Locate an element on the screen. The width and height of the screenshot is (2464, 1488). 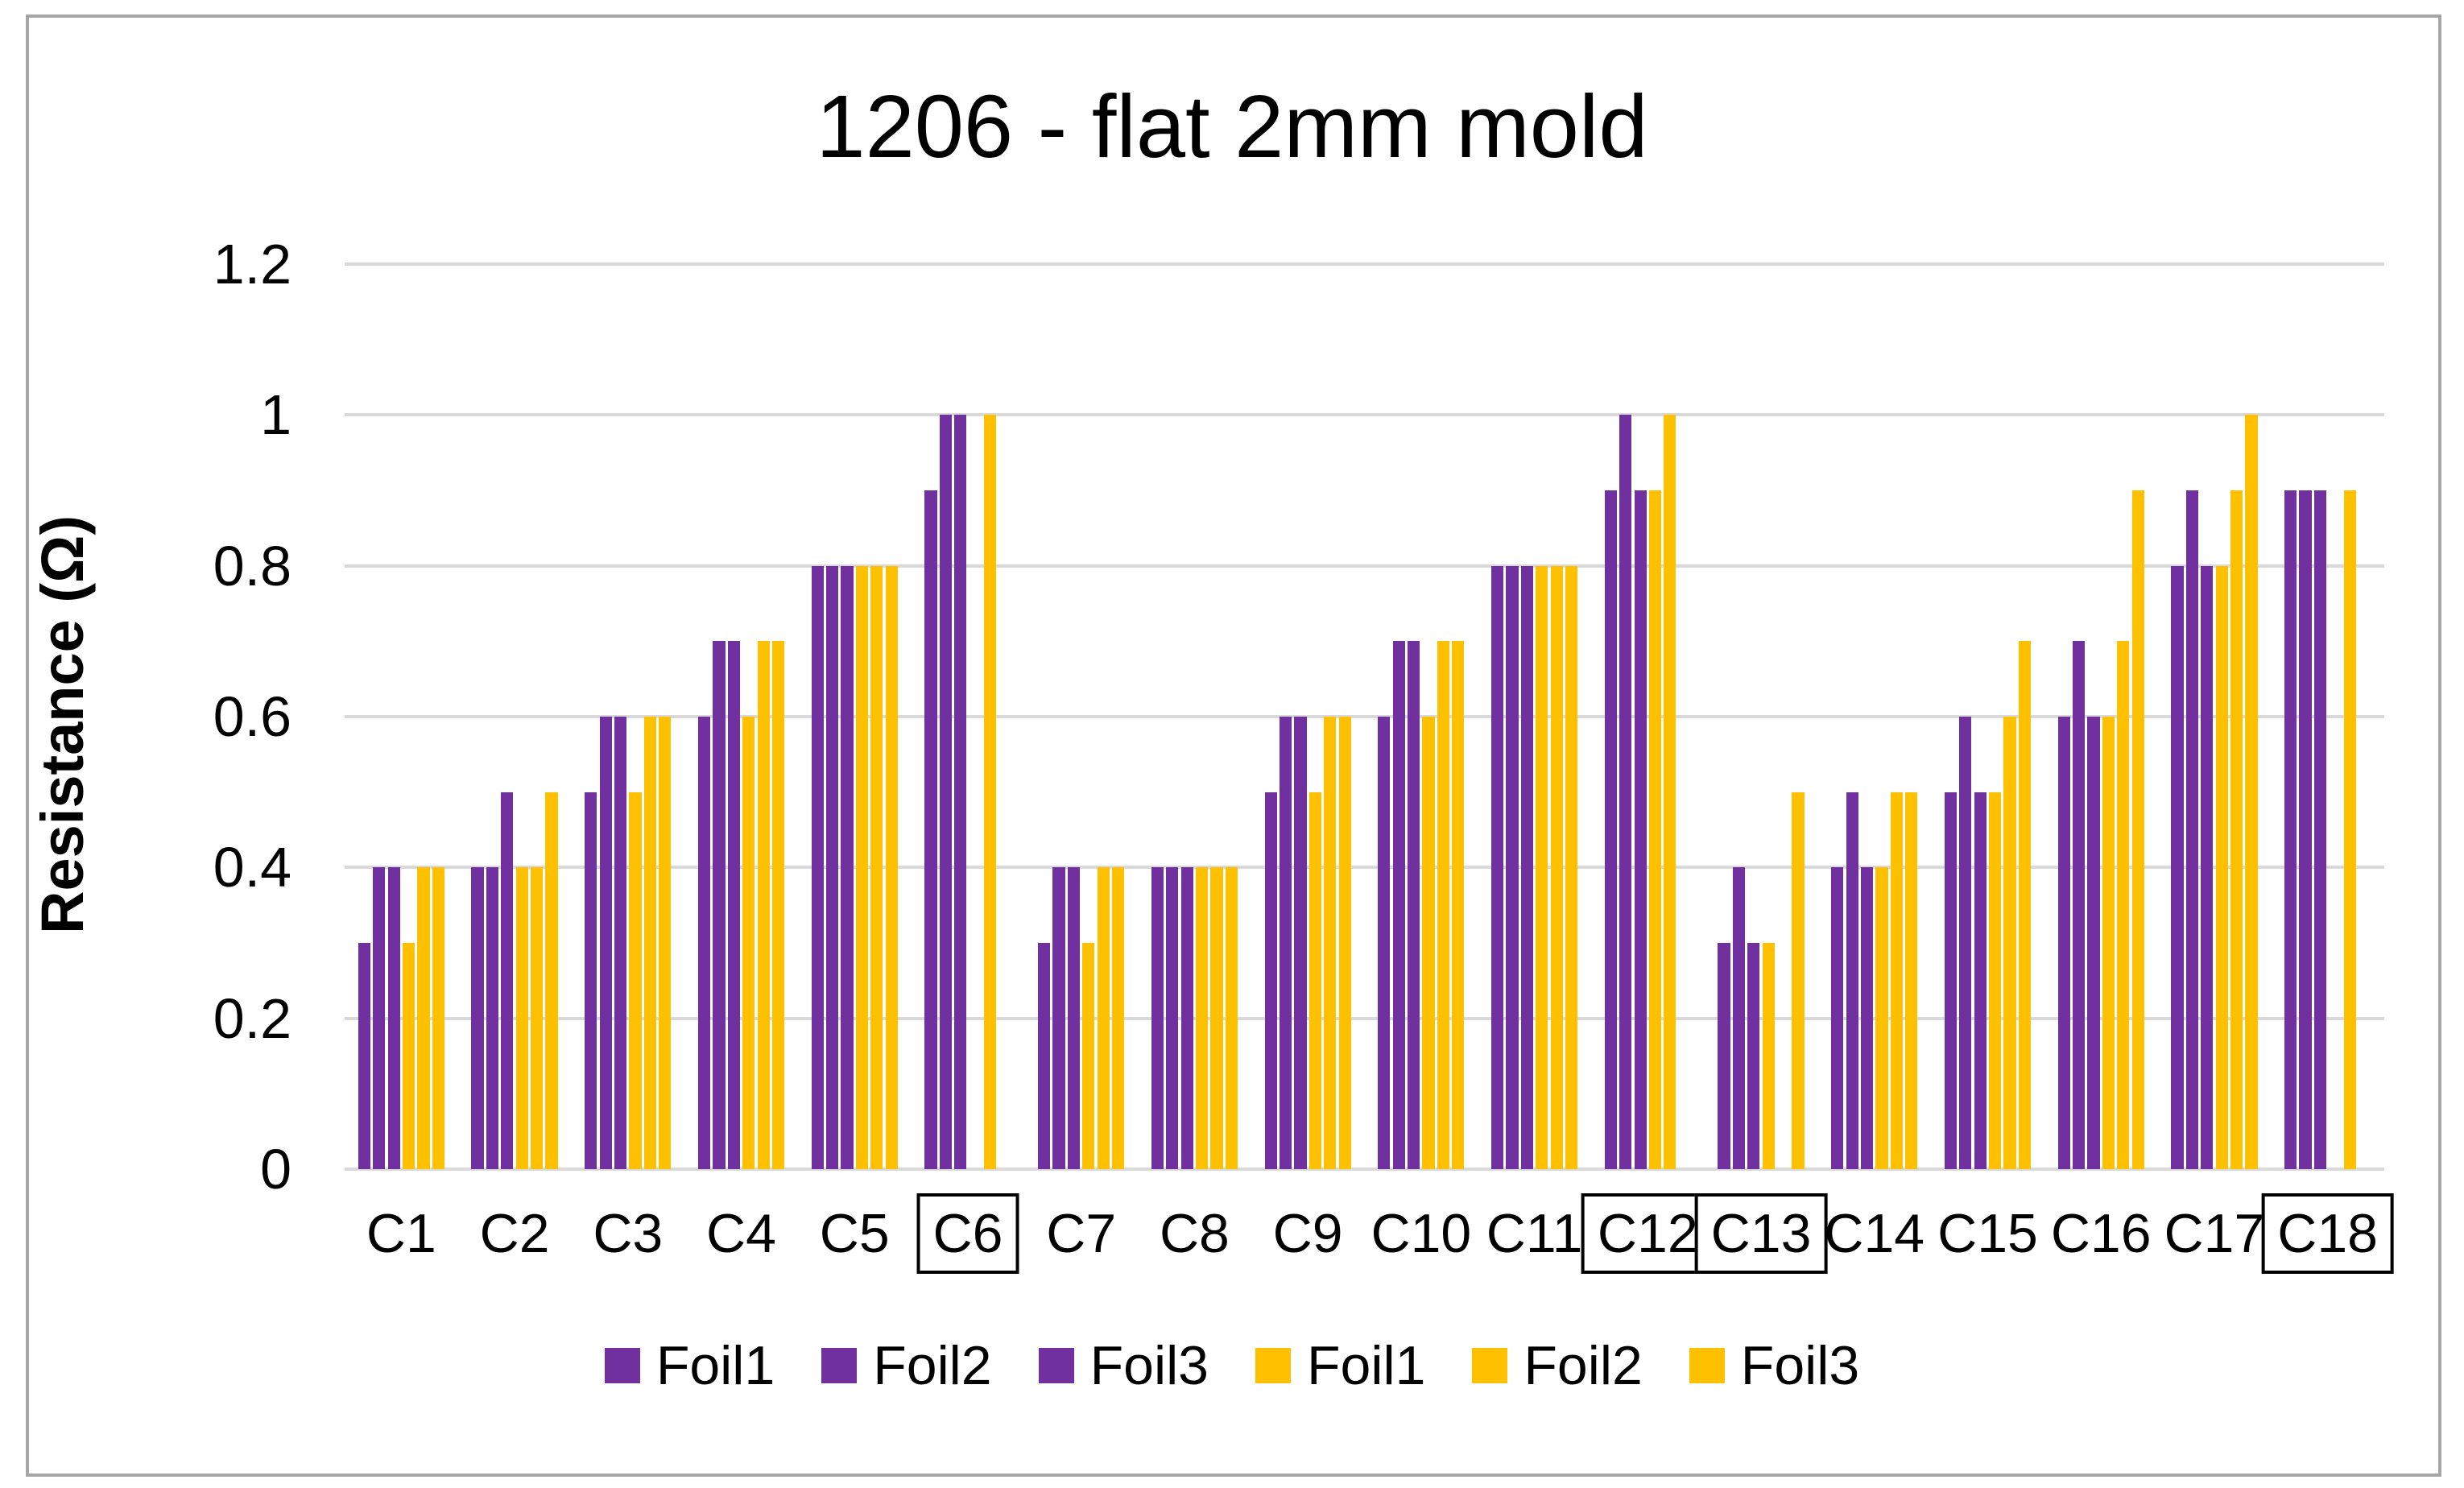
bar-c1-foil1-yellow is located at coordinates (408, 1056).